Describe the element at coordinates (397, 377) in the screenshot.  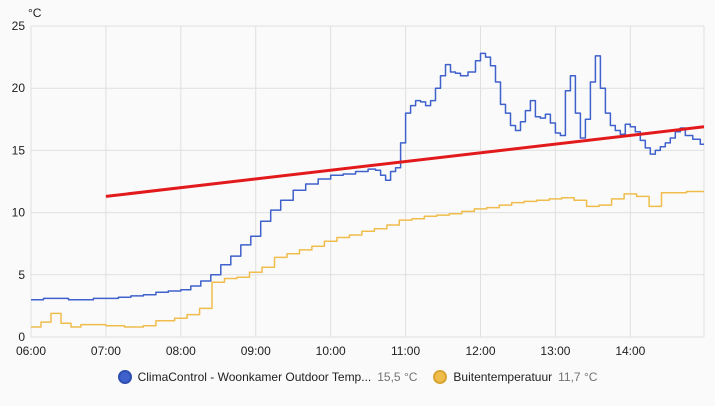
I see `legend-value-climacontrol: 15,5 °C` at that location.